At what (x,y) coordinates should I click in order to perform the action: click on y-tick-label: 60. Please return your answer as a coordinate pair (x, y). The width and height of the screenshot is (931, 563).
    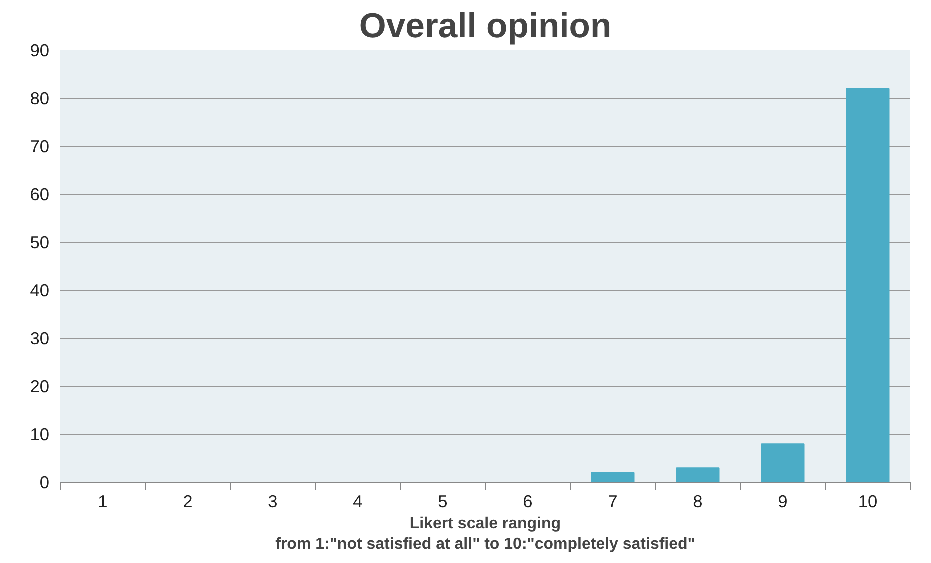
    Looking at the image, I should click on (40, 194).